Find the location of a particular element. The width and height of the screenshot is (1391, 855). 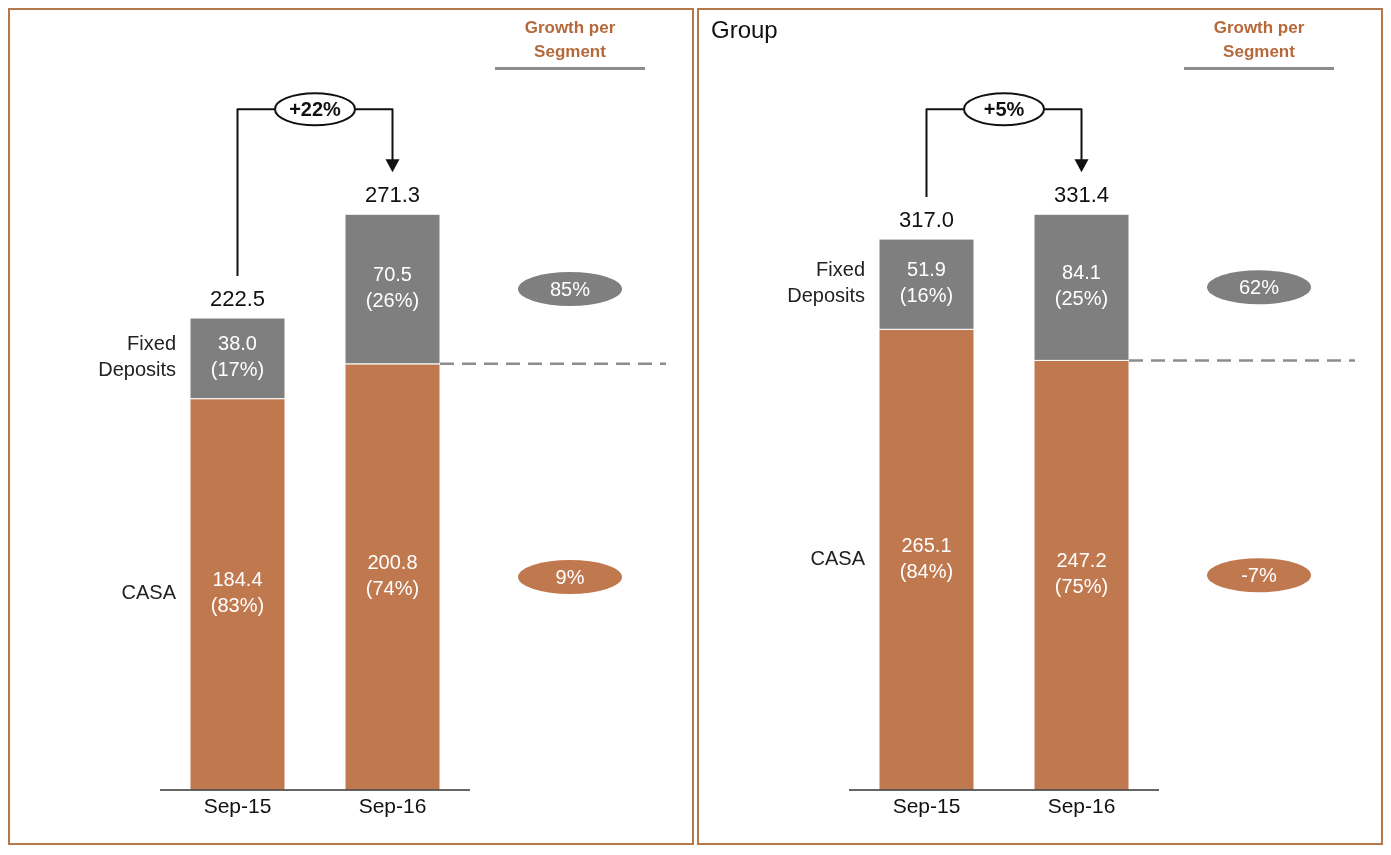

text: -7% is located at coordinates (1259, 575).